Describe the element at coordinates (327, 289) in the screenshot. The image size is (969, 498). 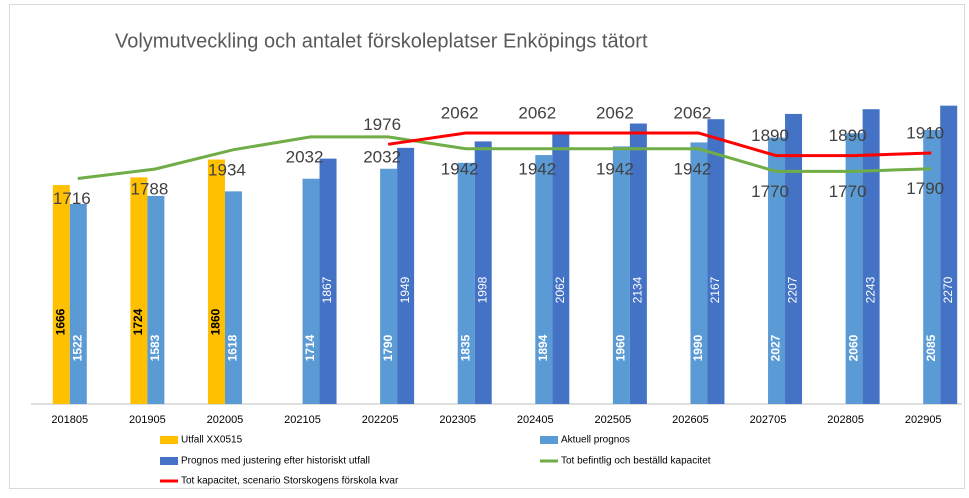
I see `bar-value-label: 1867` at that location.